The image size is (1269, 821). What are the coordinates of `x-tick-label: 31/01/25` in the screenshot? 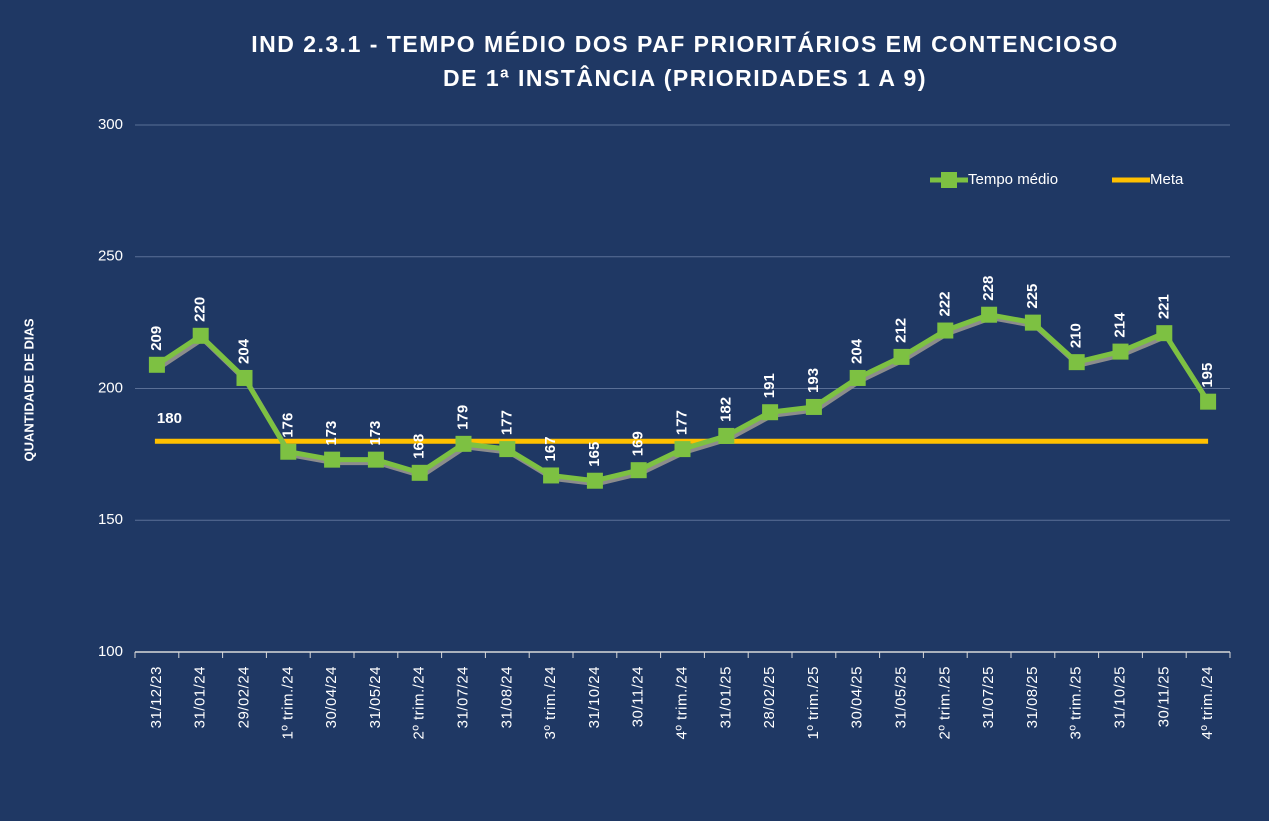 It's located at (725, 697).